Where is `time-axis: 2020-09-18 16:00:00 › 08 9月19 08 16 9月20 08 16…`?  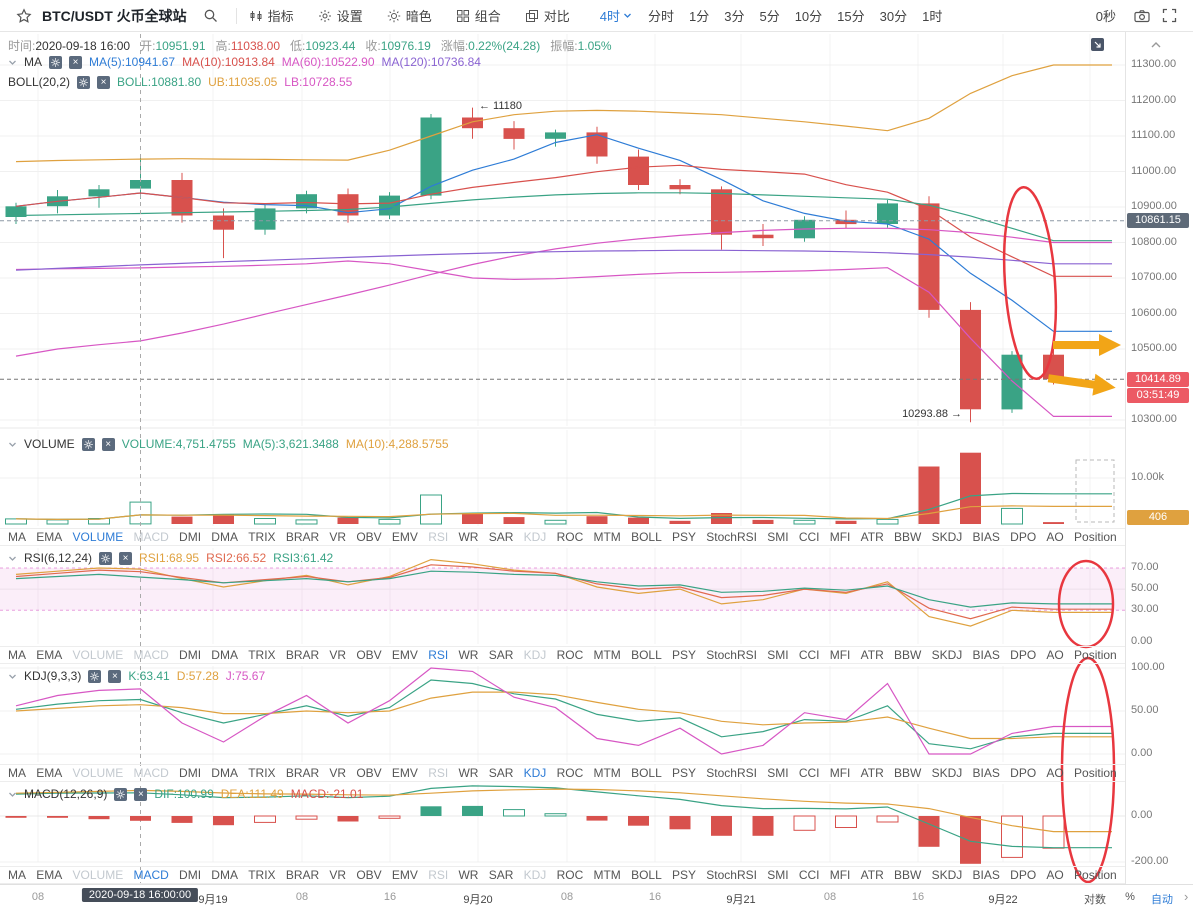 time-axis: 2020-09-18 16:00:00 › 08 9月19 08 16 9月20 08 16… is located at coordinates (596, 897).